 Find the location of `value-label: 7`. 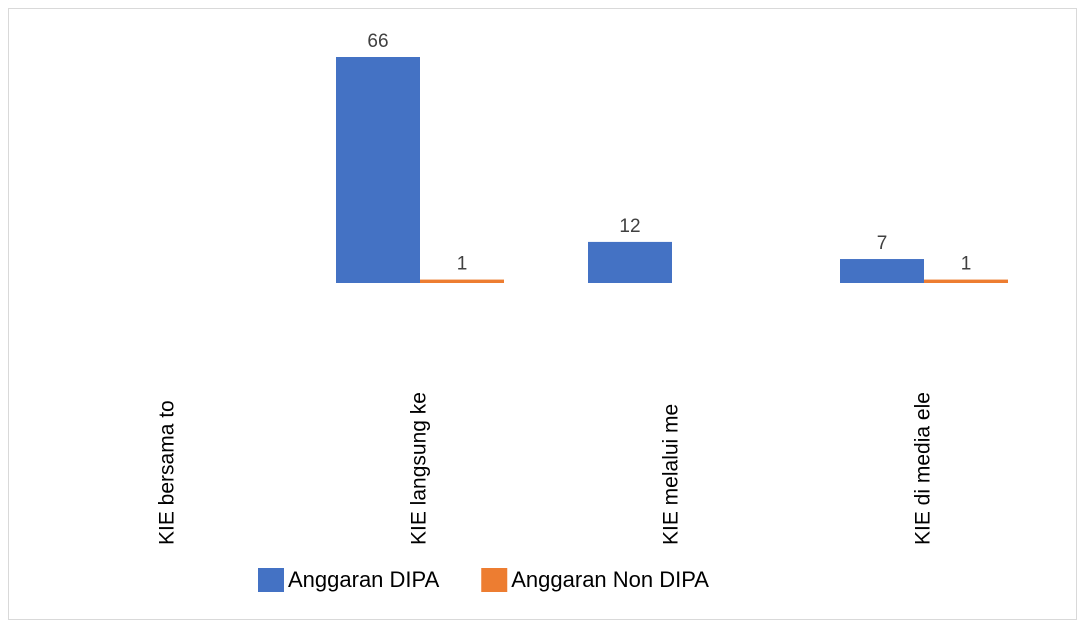

value-label: 7 is located at coordinates (882, 243).